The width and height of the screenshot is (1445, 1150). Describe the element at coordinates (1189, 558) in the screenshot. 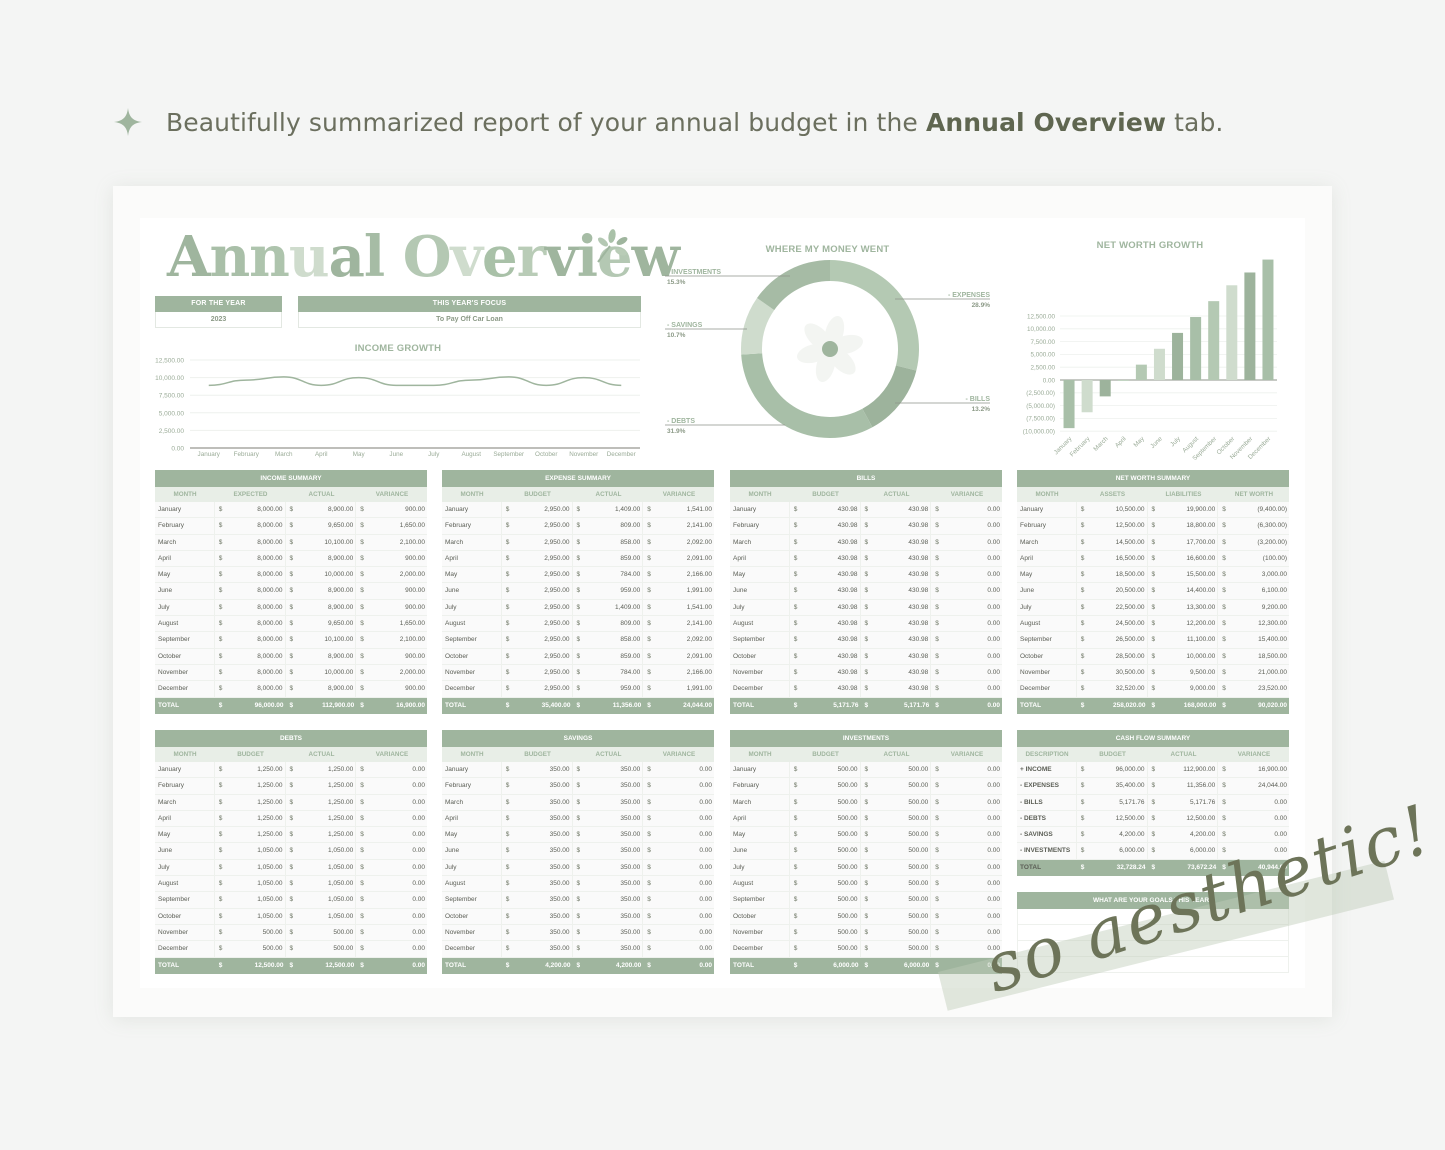

I see `cell-value: 16,600.00` at that location.